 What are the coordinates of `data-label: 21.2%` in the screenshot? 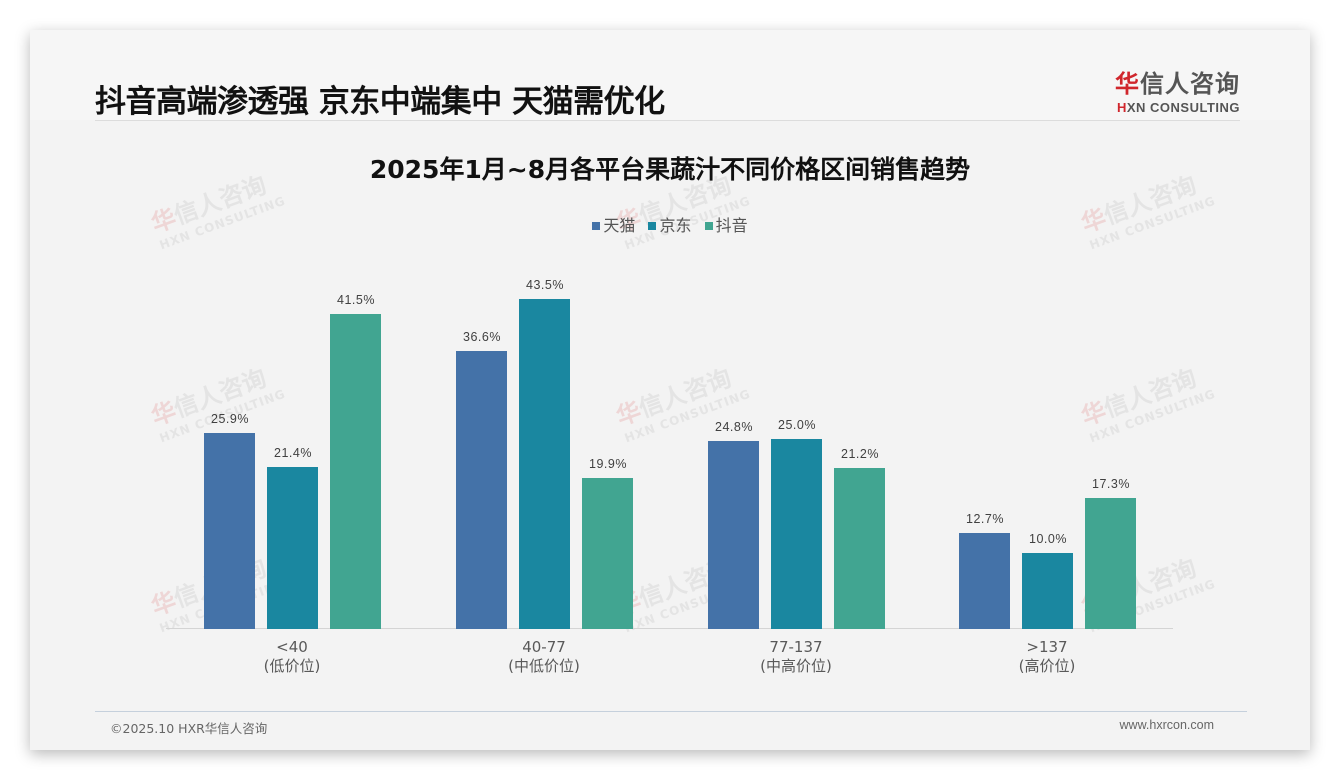 It's located at (860, 454).